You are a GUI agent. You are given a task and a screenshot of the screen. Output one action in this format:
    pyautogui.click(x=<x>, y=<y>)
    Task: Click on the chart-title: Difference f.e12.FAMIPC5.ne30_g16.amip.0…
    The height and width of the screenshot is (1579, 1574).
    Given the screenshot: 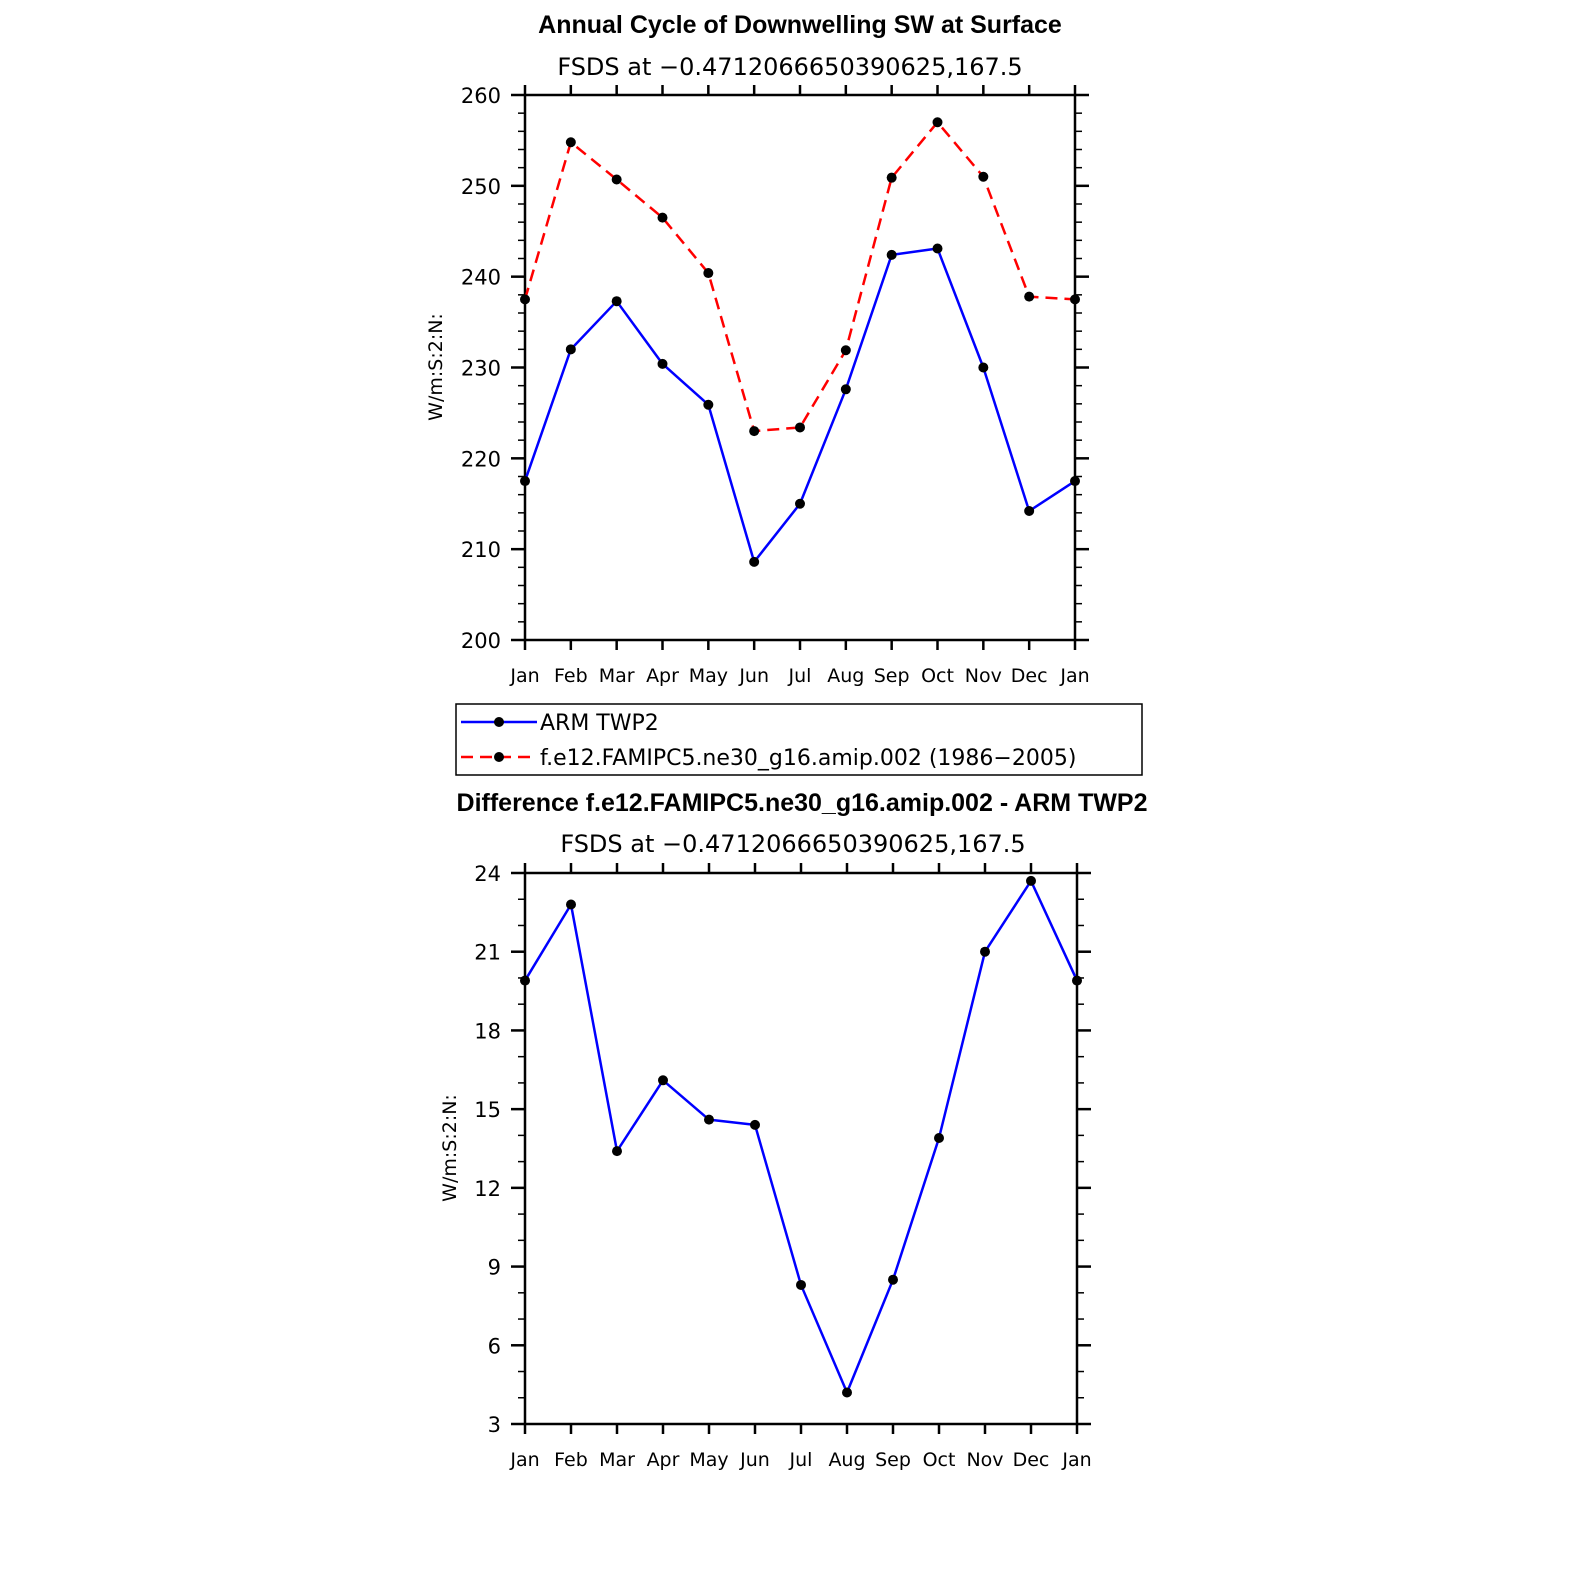 What is the action you would take?
    pyautogui.click(x=802, y=803)
    